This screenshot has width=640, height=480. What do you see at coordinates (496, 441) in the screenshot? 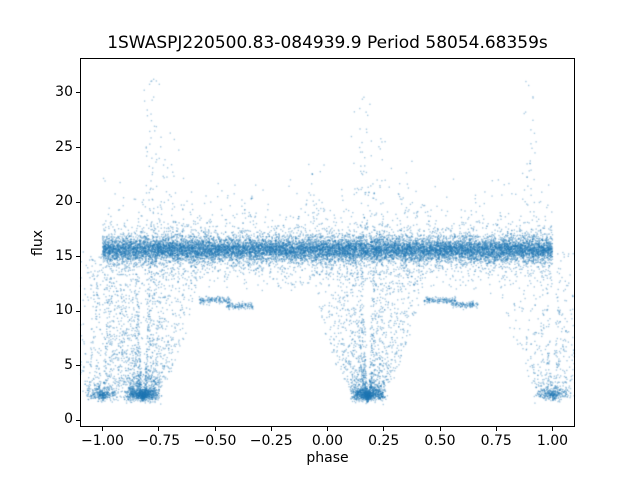
I see `x-tick-label: 0.75` at bounding box center [496, 441].